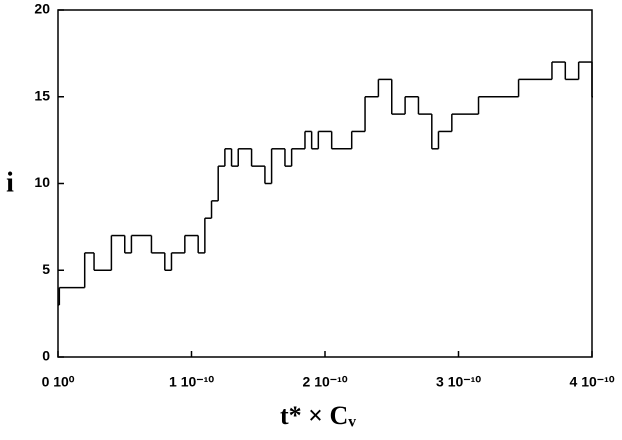 The width and height of the screenshot is (622, 440). I want to click on x-tick-label: 1 10⁻¹⁰, so click(191, 382).